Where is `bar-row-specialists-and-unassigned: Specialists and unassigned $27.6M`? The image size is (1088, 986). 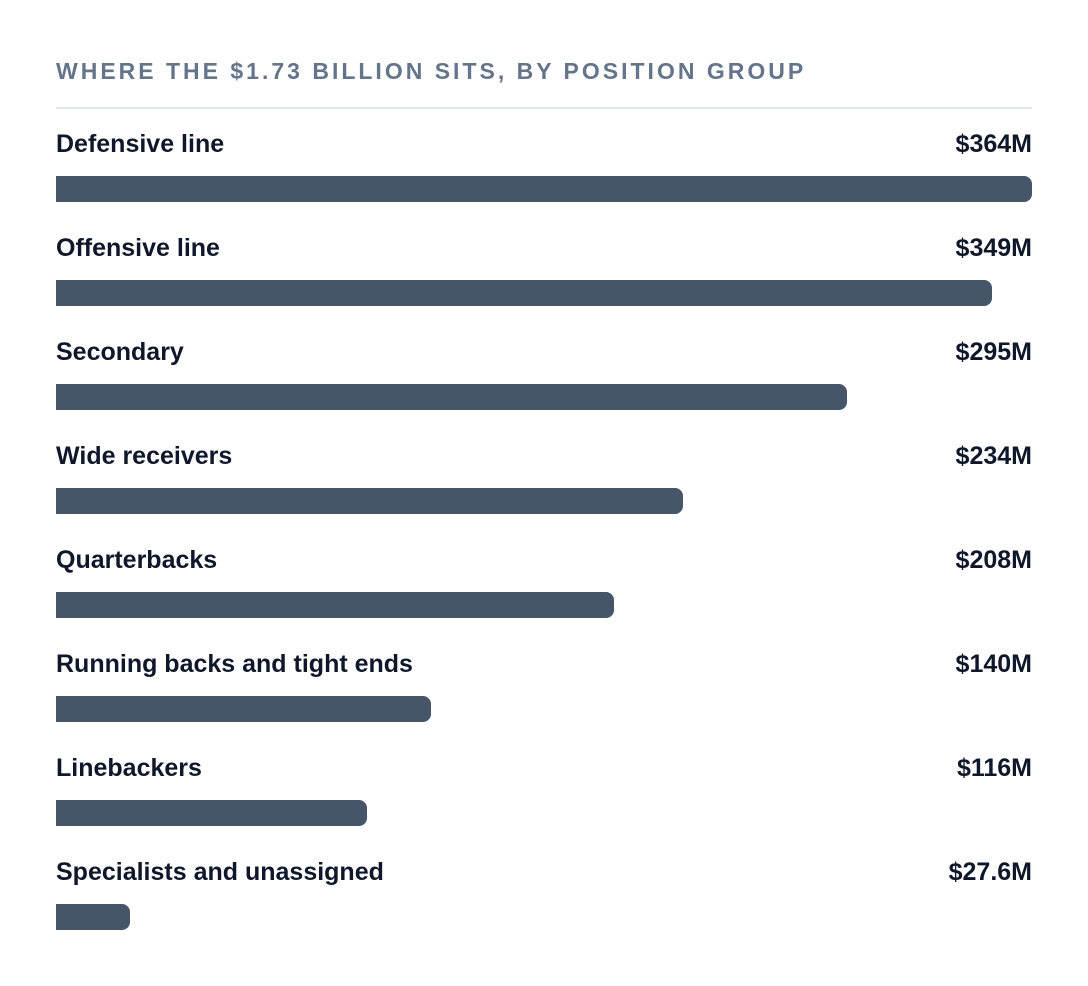
bar-row-specialists-and-unassigned: Specialists and unassigned $27.6M is located at coordinates (544, 908).